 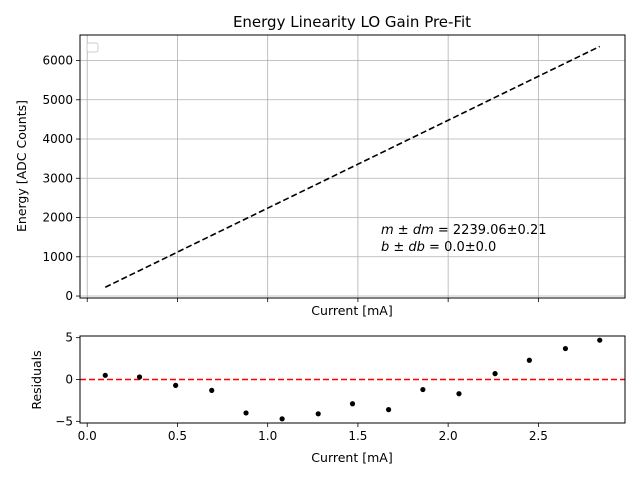 I want to click on bottom-y-axis-label: Residuals, so click(x=36, y=379).